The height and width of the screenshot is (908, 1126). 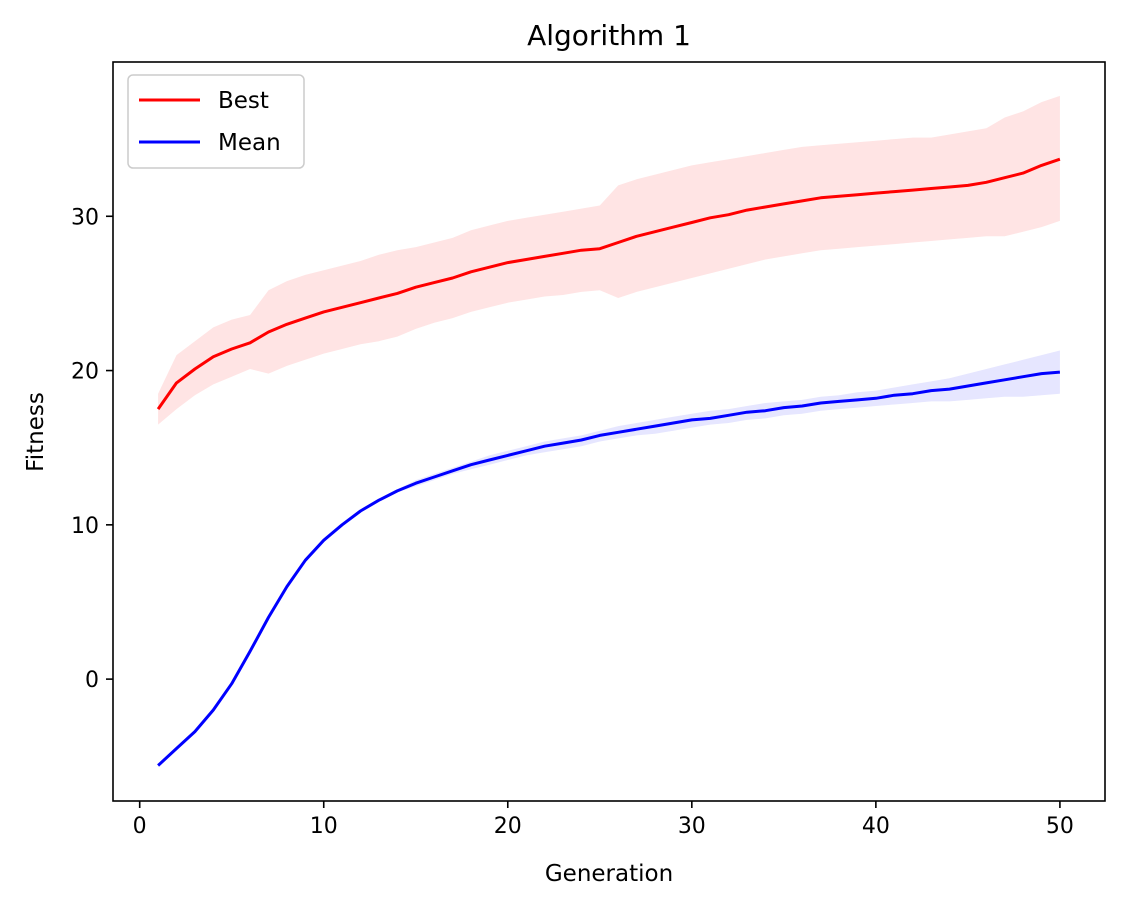 What do you see at coordinates (609, 35) in the screenshot?
I see `chart-title: Algorithm 1` at bounding box center [609, 35].